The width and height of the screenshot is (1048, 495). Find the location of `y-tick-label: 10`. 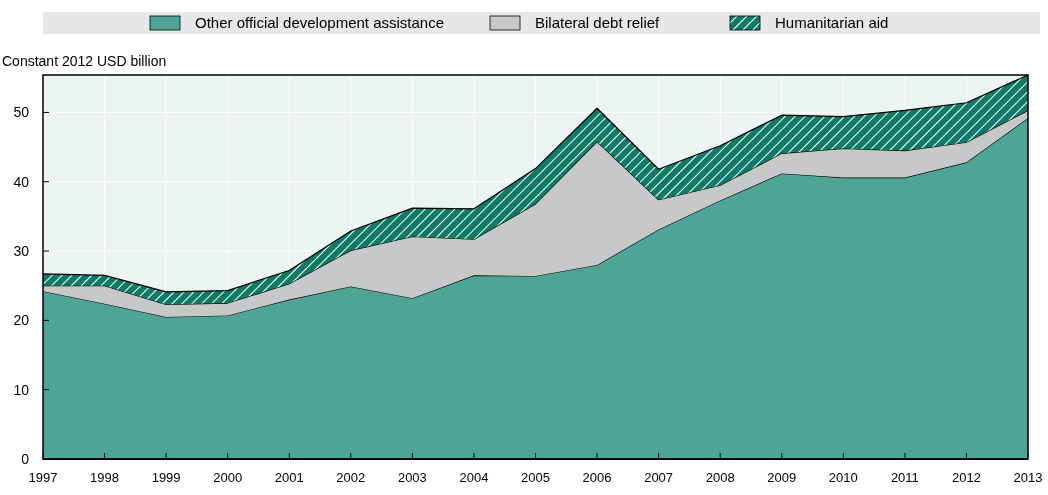

y-tick-label: 10 is located at coordinates (21, 389).